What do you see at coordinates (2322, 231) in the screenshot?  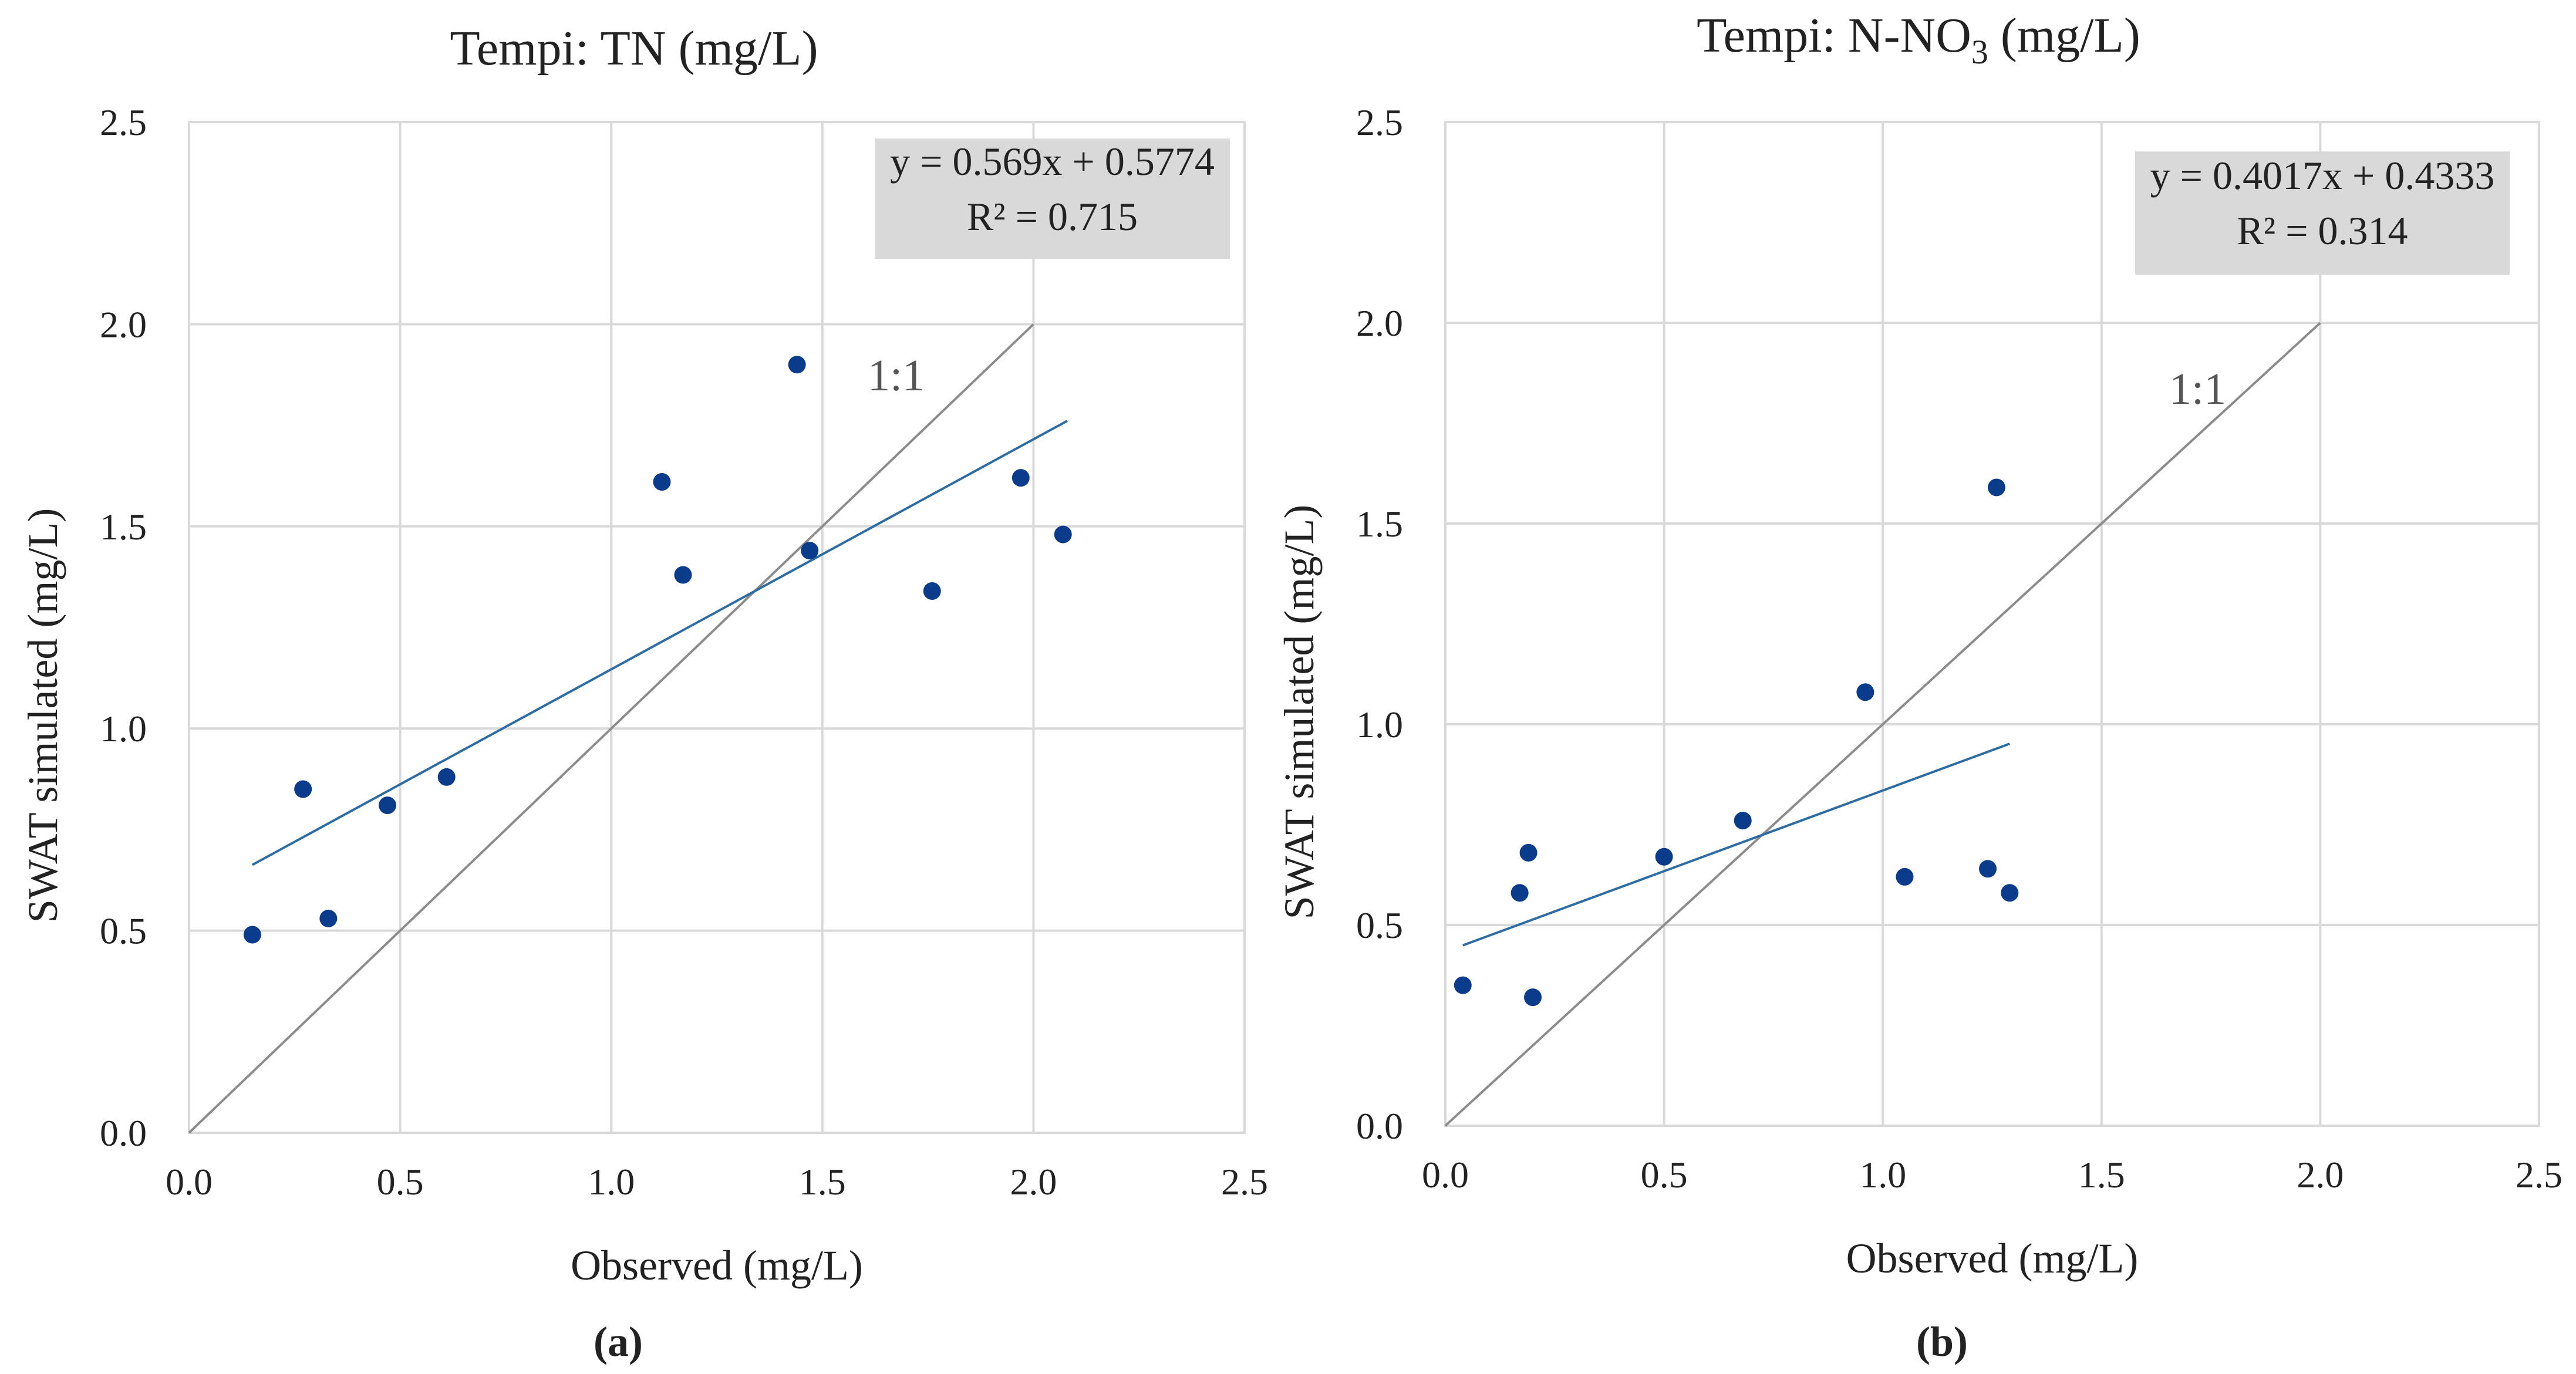 I see `r-squared: R² = 0.314` at bounding box center [2322, 231].